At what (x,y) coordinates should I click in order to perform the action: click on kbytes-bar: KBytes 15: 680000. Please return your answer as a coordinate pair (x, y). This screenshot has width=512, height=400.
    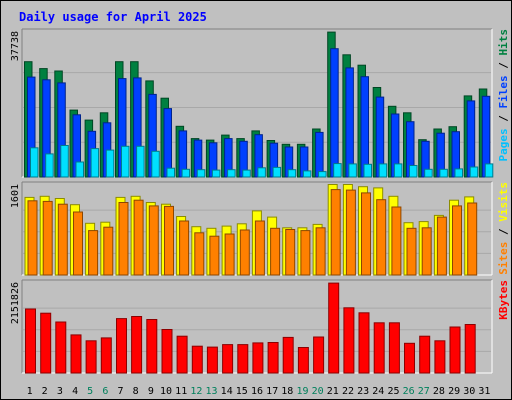
    Looking at the image, I should click on (243, 359).